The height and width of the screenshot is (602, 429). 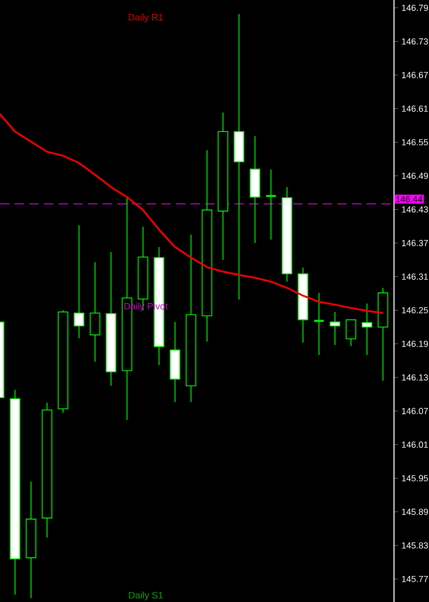 I want to click on y-tick-label: 145.95, so click(x=415, y=478).